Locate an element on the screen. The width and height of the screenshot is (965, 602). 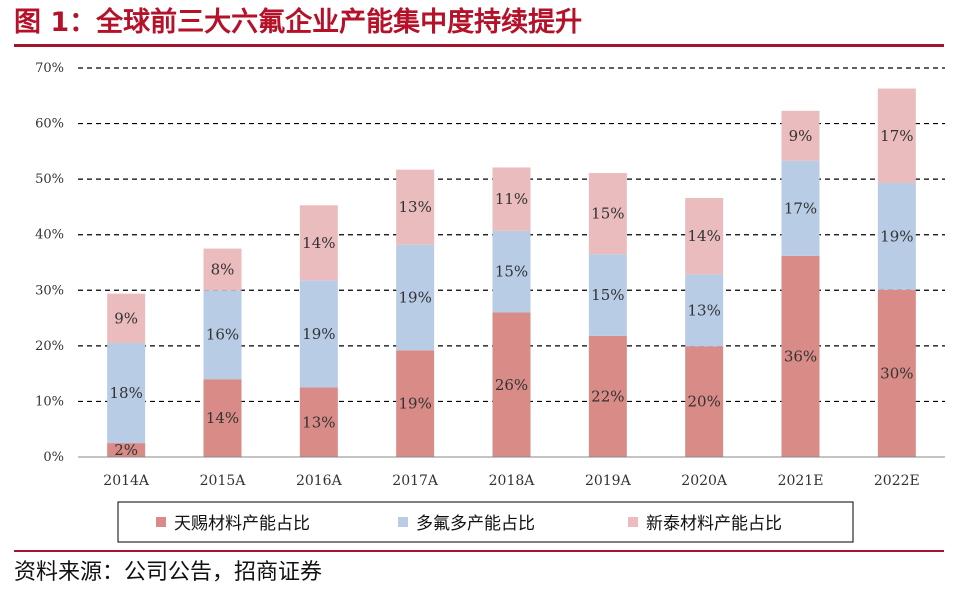
y-tick-label: 40% is located at coordinates (49, 235).